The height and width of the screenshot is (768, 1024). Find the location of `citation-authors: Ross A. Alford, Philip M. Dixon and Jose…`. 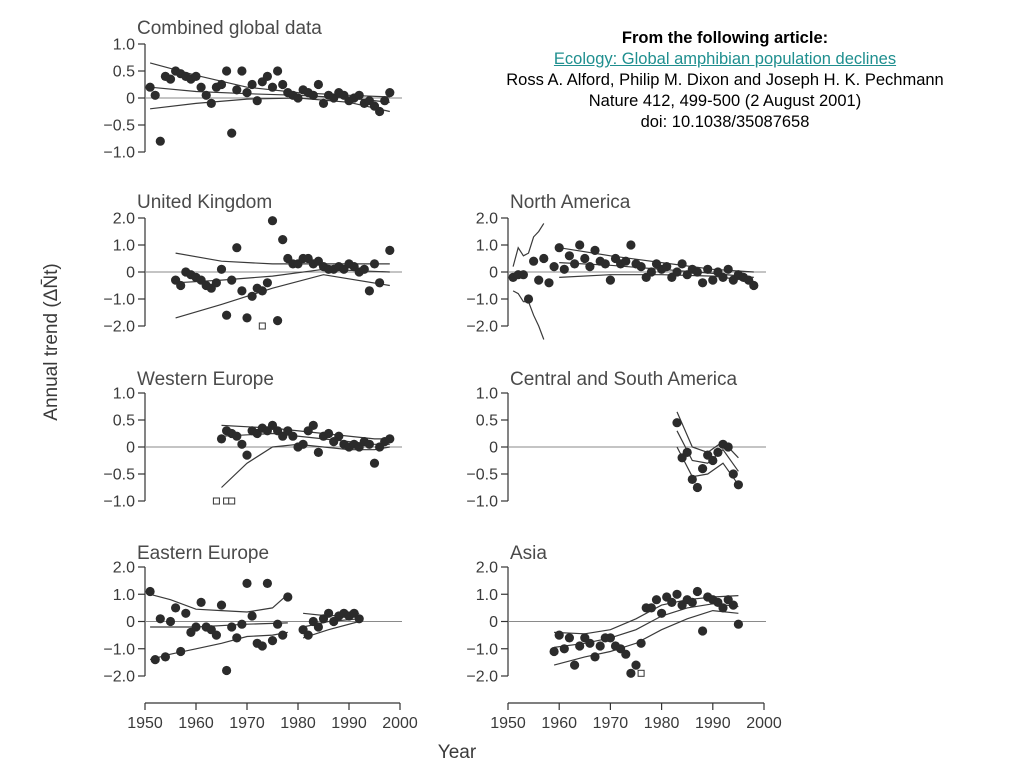

citation-authors: Ross A. Alford, Philip M. Dixon and Jose… is located at coordinates (725, 80).